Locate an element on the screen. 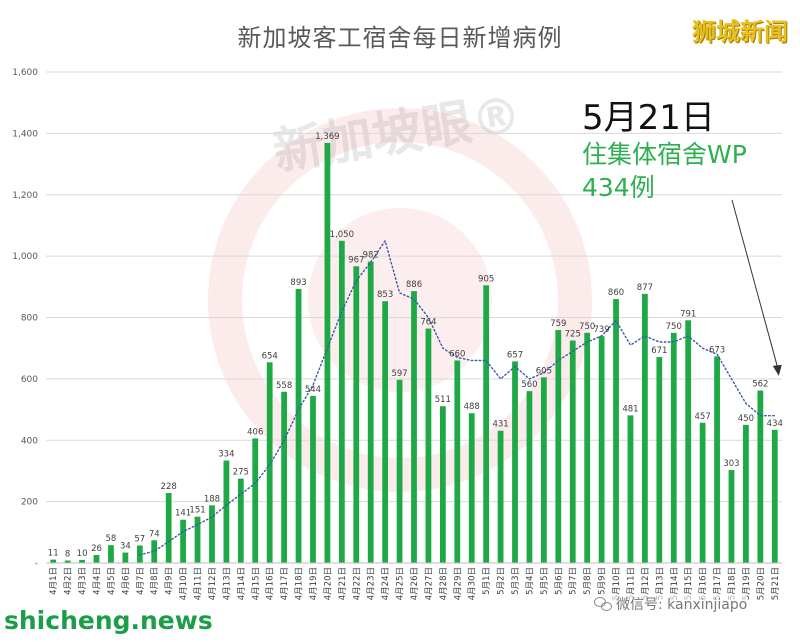 The image size is (800, 642). x-tick-label: 5月19日 is located at coordinates (747, 583).